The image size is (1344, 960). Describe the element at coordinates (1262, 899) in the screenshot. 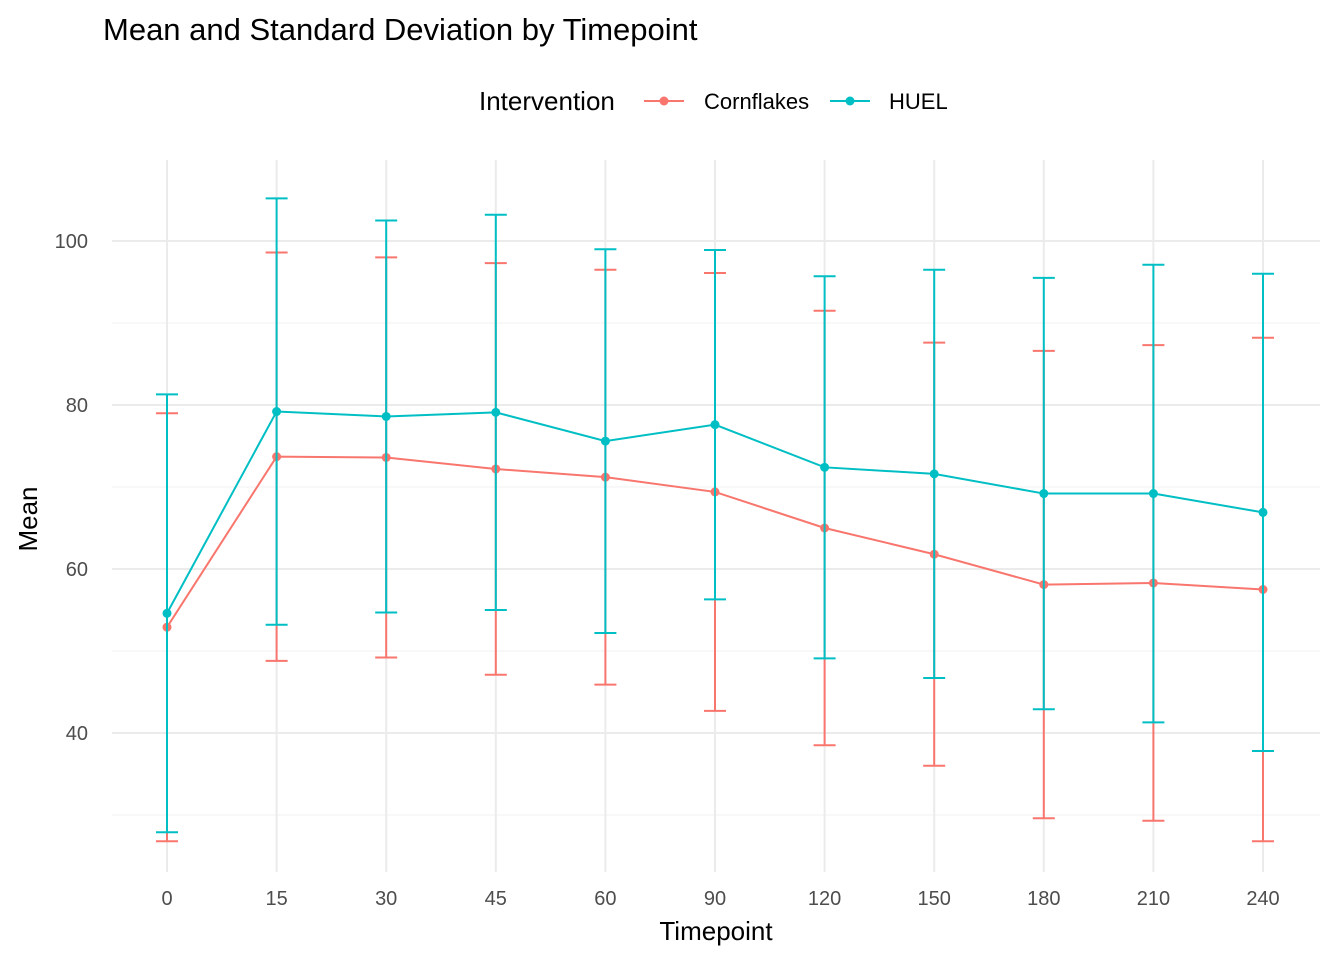

I see `x-tick-label: 240` at that location.